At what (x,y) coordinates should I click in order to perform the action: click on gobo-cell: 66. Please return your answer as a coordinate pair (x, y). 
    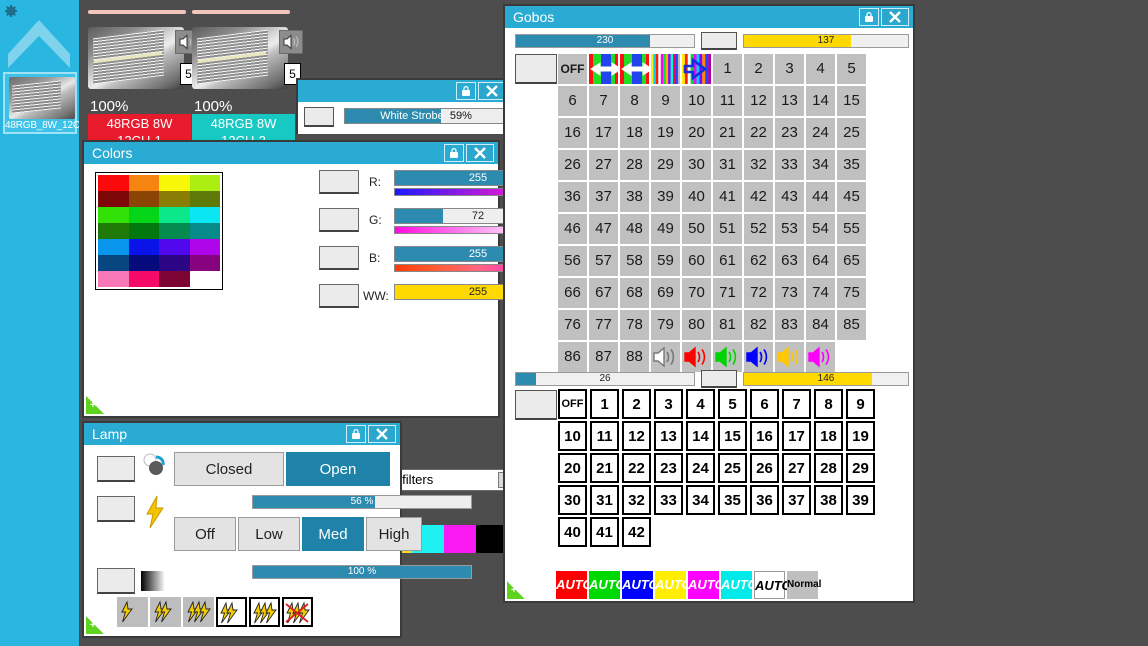
    Looking at the image, I should click on (572, 293).